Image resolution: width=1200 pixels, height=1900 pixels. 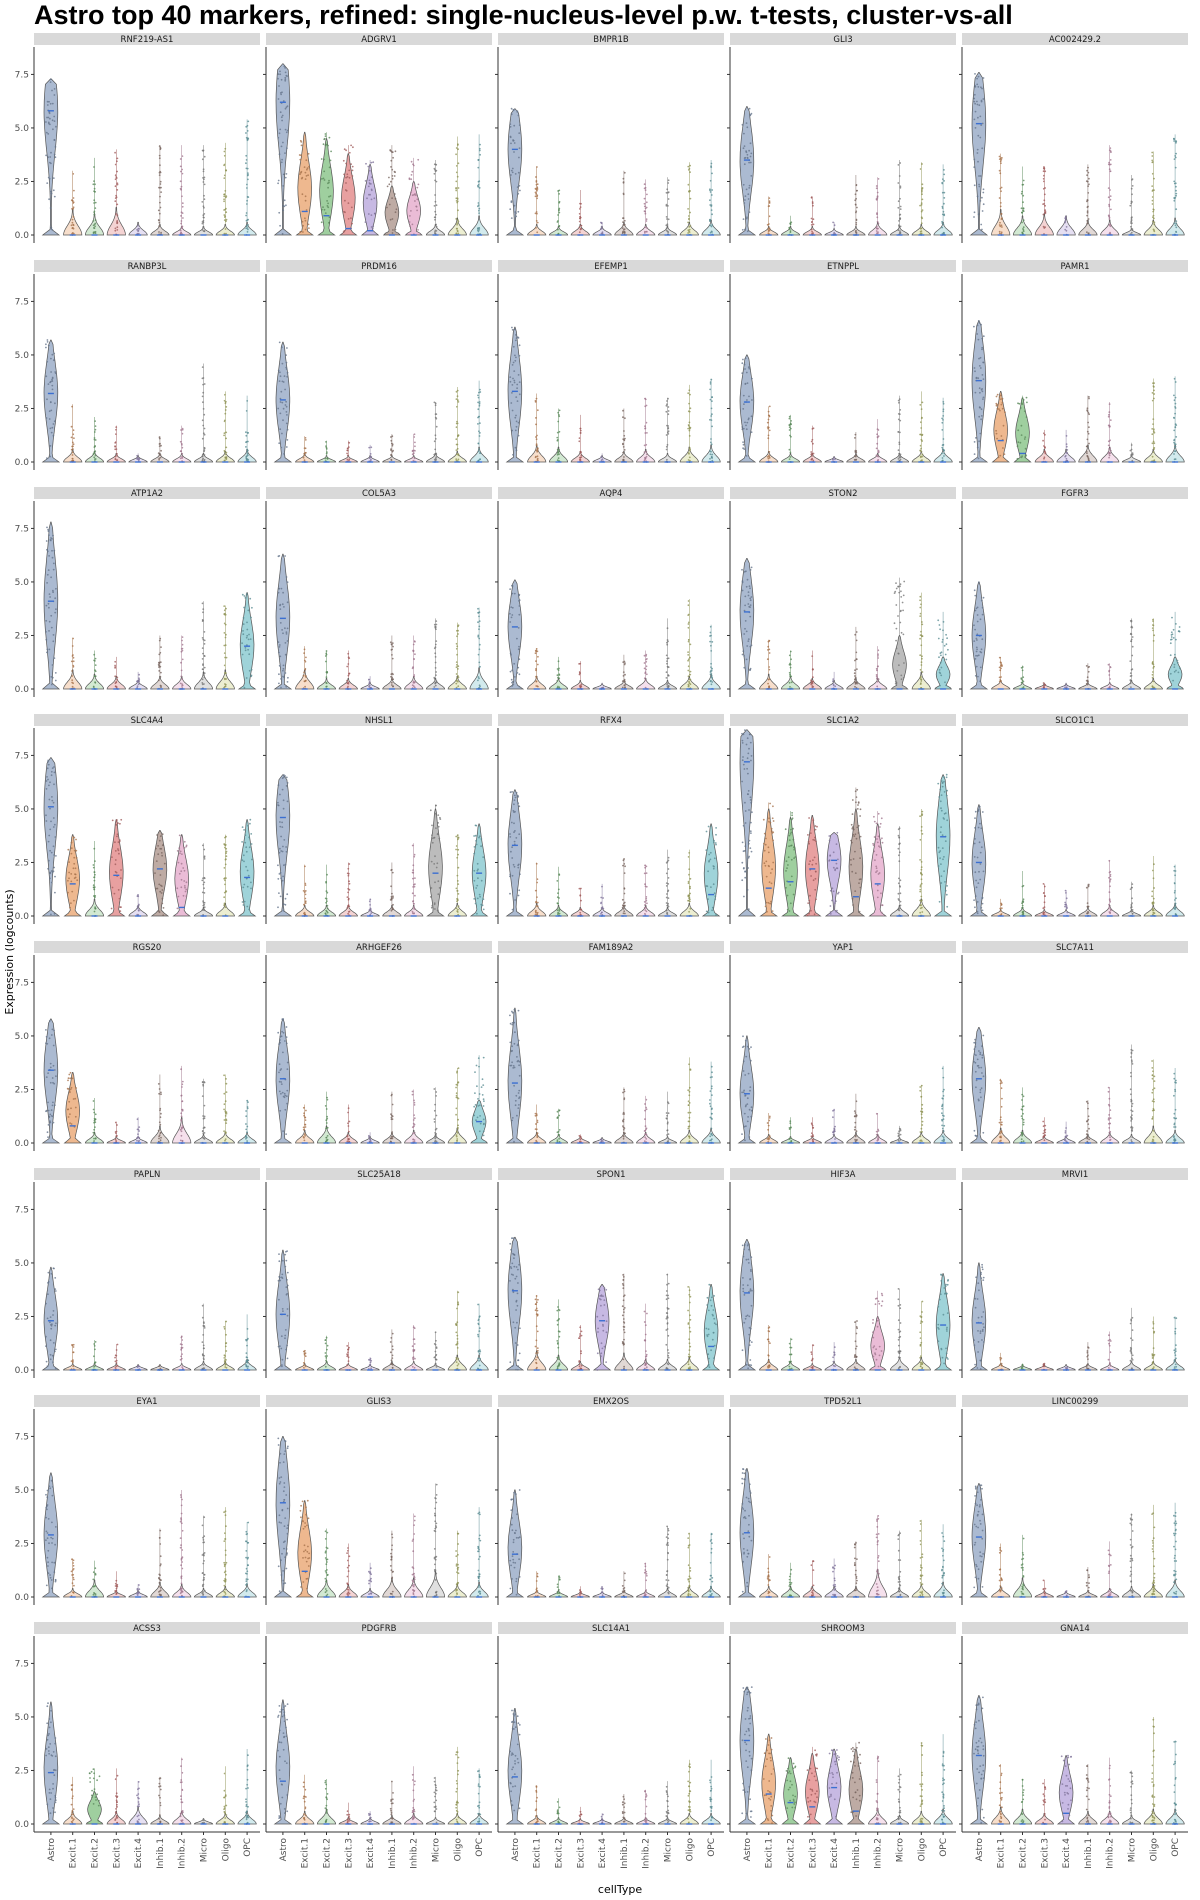 What do you see at coordinates (1073, 592) in the screenshot?
I see `facet-panel: FGFR3` at bounding box center [1073, 592].